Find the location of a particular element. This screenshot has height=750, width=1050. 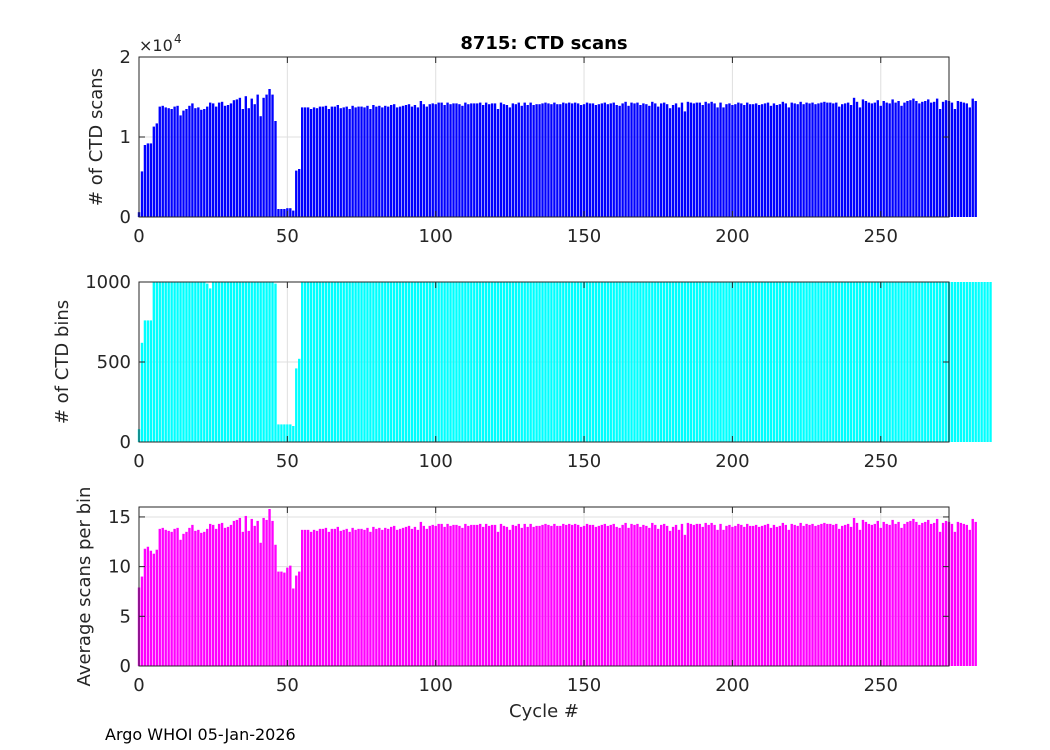

x-tick-label: 200 is located at coordinates (732, 461).